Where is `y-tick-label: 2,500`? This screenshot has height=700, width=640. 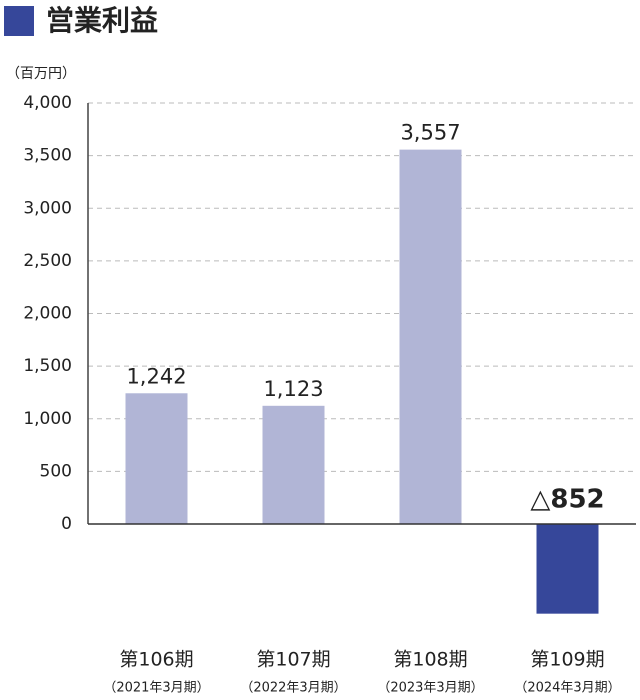
y-tick-label: 2,500 is located at coordinates (47, 261).